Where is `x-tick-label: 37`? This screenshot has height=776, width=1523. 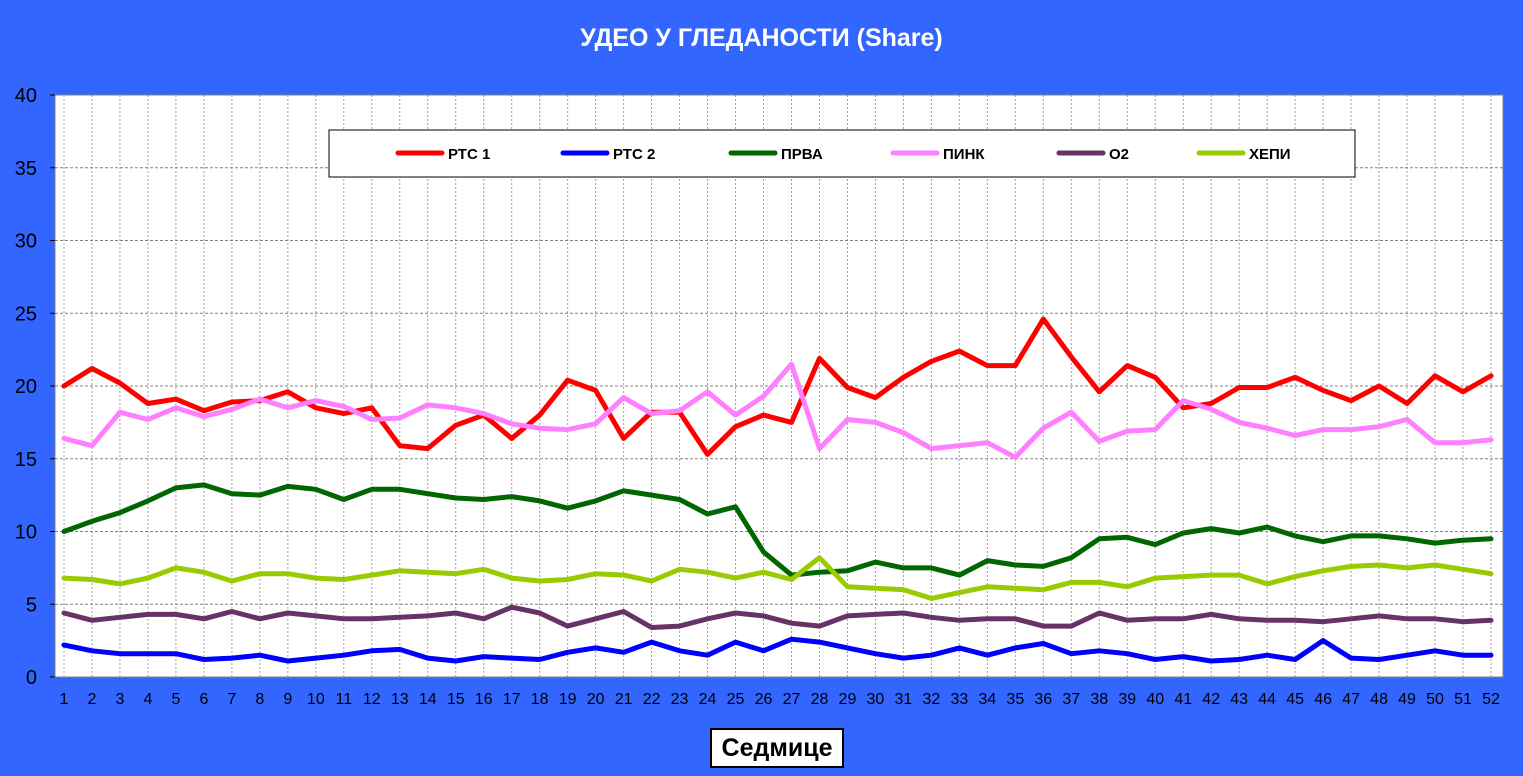
x-tick-label: 37 is located at coordinates (1071, 699).